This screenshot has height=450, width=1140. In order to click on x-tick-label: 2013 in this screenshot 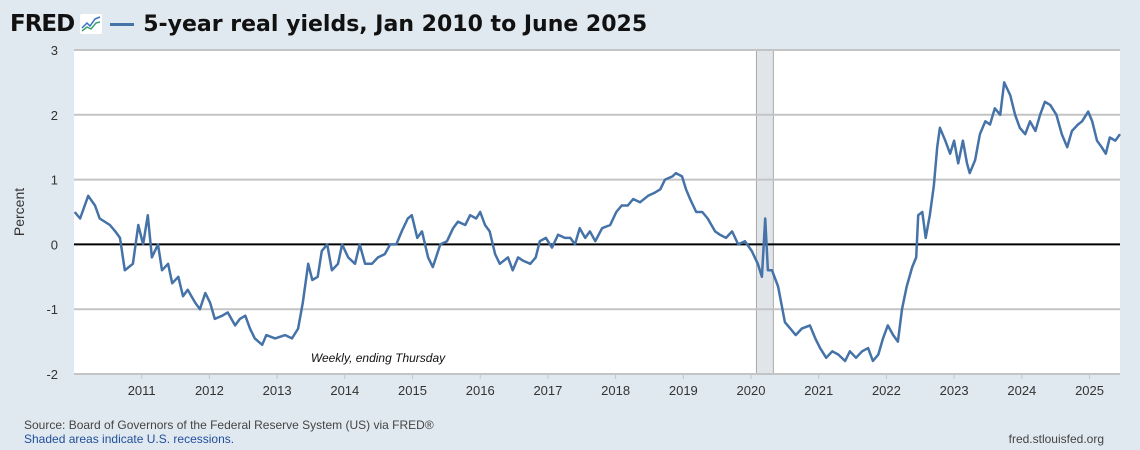, I will do `click(277, 390)`.